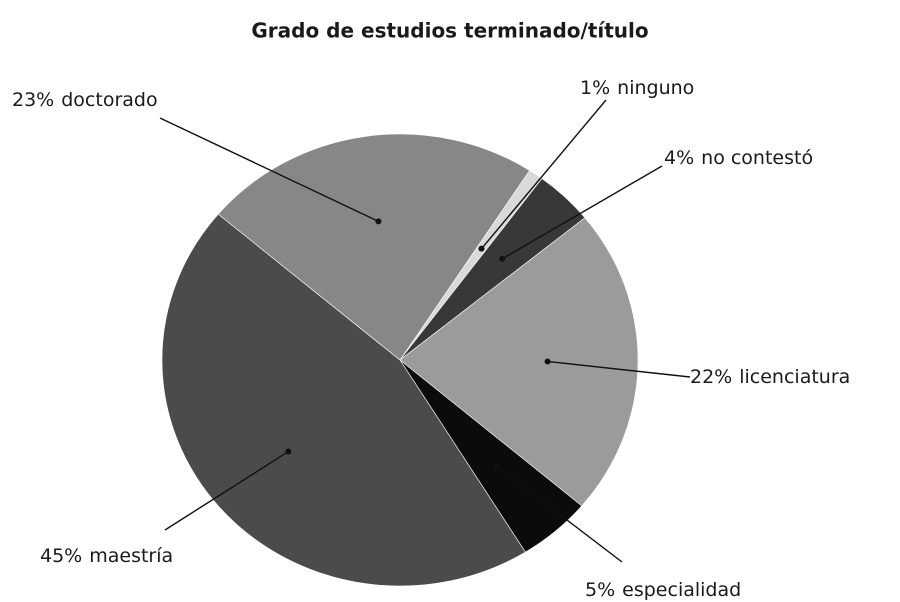 The height and width of the screenshot is (602, 900). I want to click on data-label: 4% no contestó, so click(738, 158).